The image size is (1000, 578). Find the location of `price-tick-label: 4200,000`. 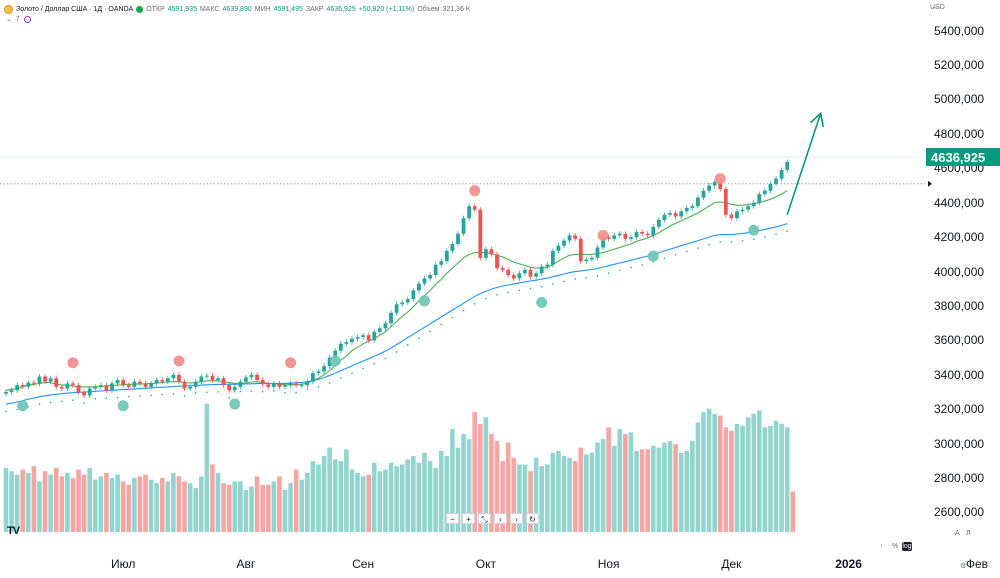

price-tick-label: 4200,000 is located at coordinates (959, 237).